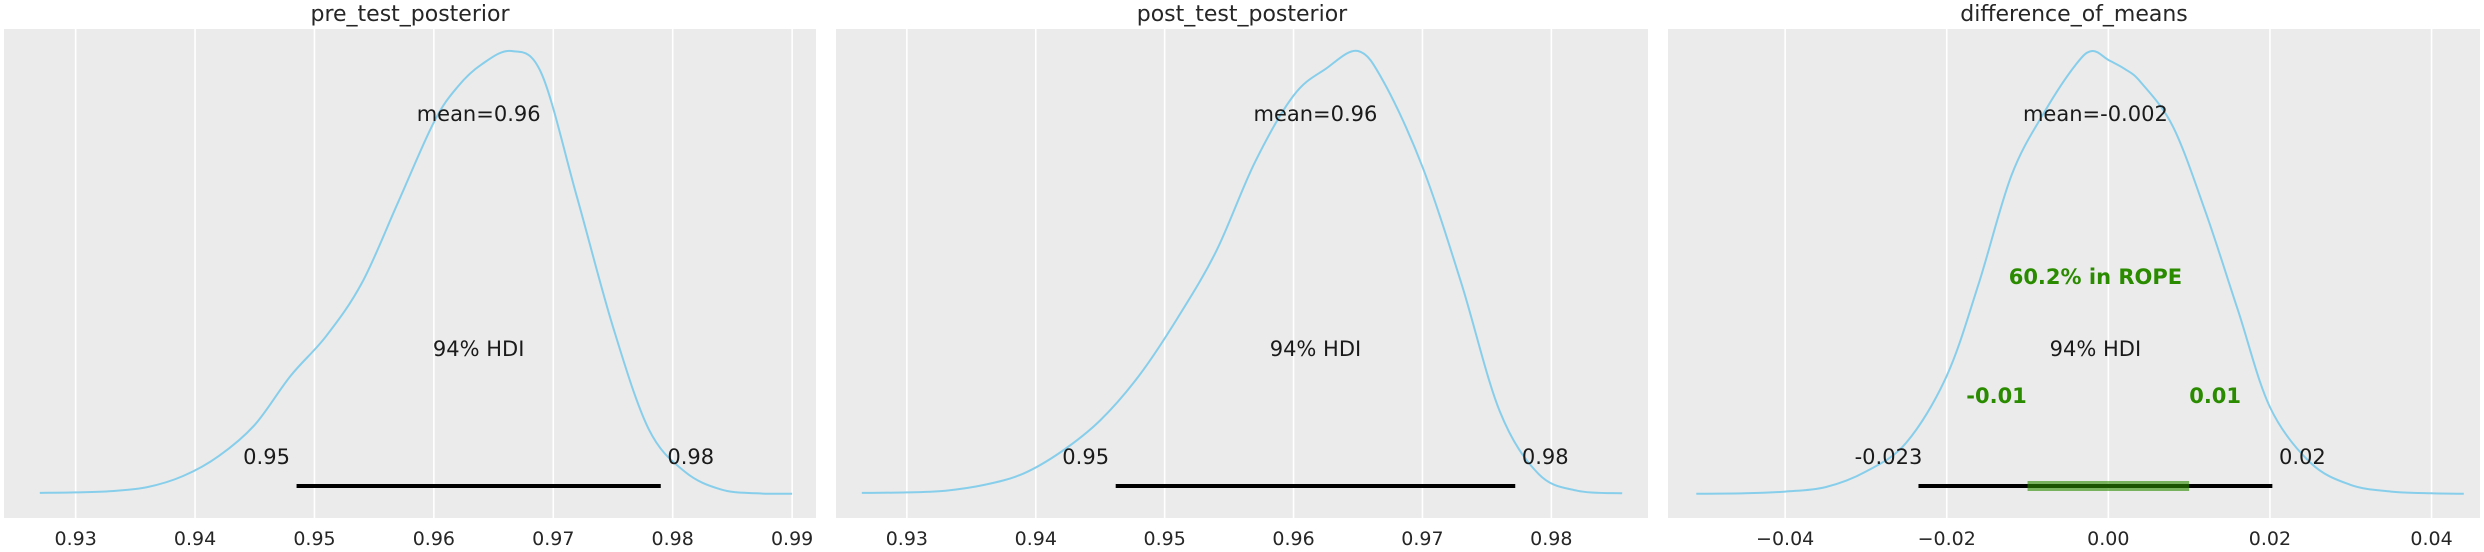 This screenshot has width=2484, height=552. I want to click on rope-band, so click(2108, 486).